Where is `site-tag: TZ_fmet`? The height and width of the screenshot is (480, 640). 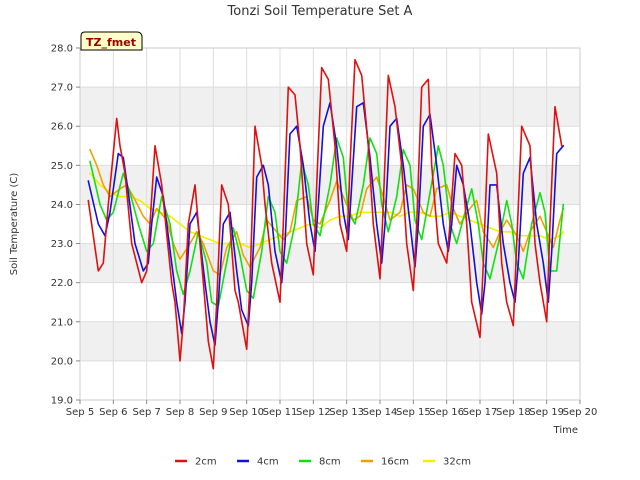
site-tag: TZ_fmet is located at coordinates (111, 41).